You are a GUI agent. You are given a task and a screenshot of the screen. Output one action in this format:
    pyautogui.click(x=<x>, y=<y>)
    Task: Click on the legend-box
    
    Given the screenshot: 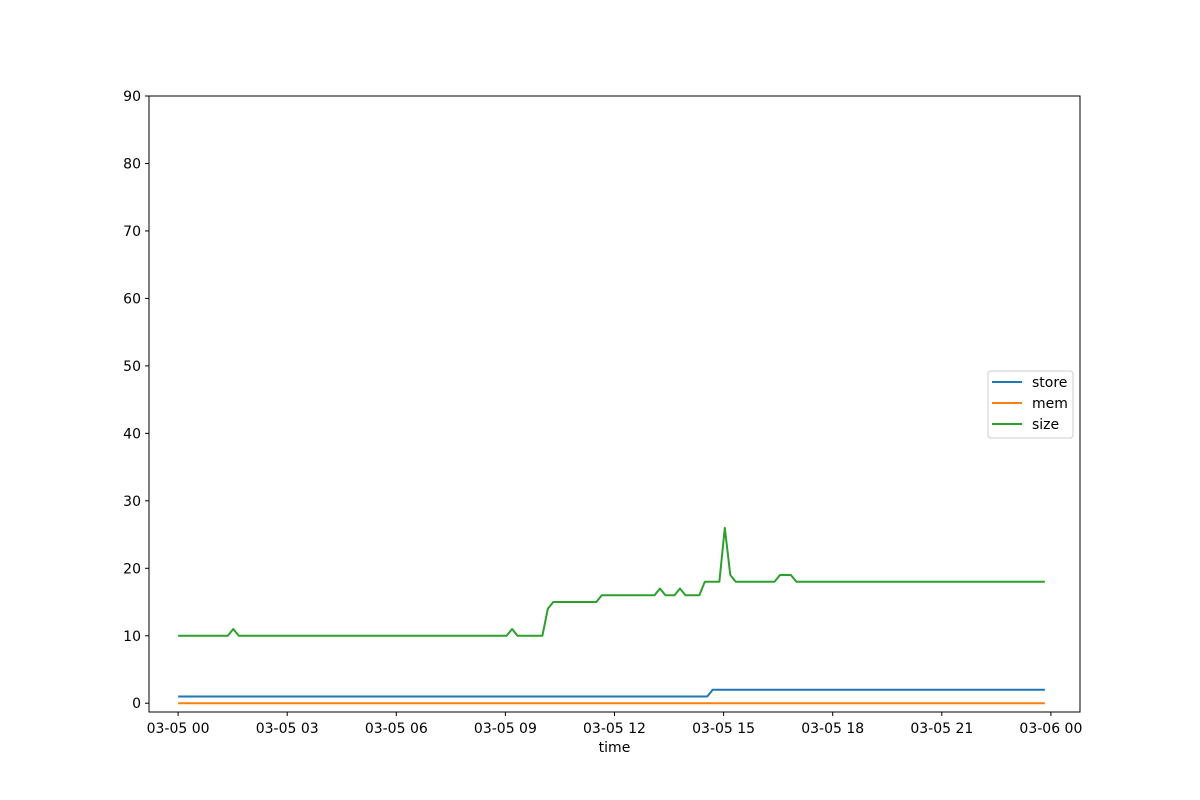 What is the action you would take?
    pyautogui.click(x=1030, y=404)
    